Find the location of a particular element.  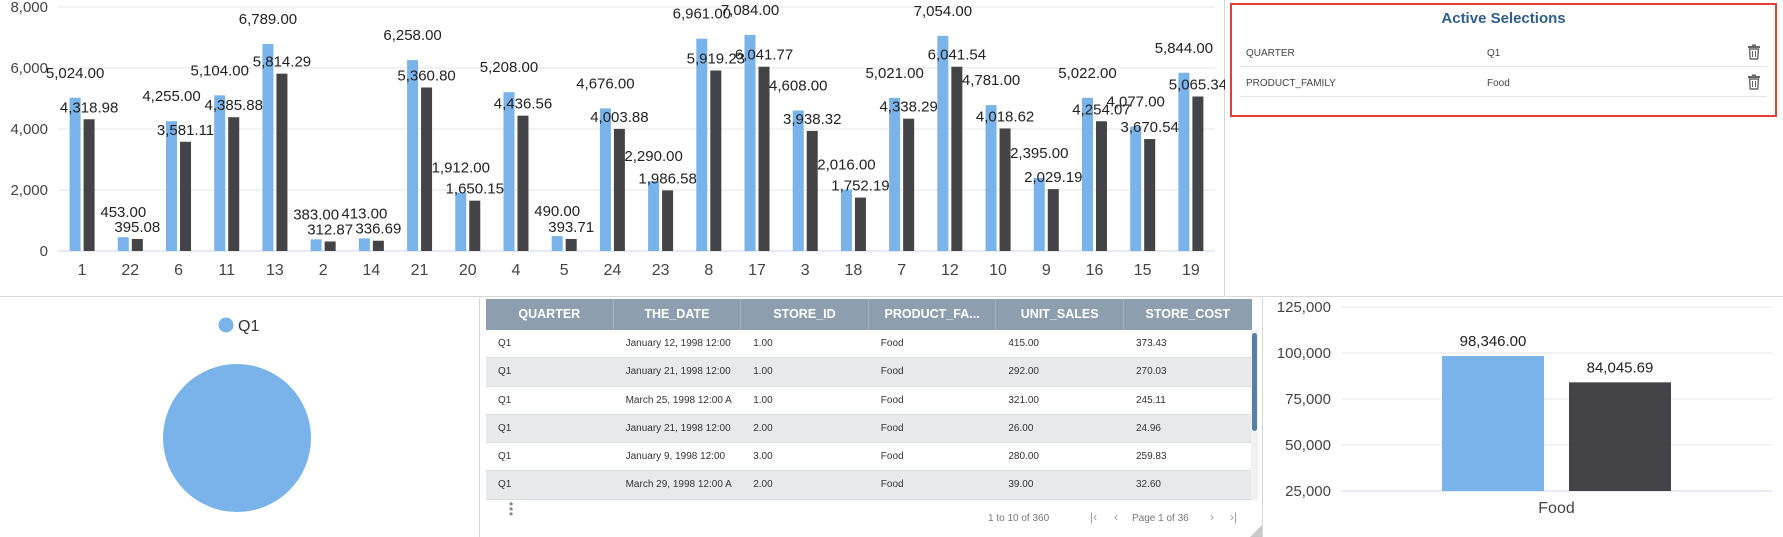

table-cell: Q1 is located at coordinates (505, 372).